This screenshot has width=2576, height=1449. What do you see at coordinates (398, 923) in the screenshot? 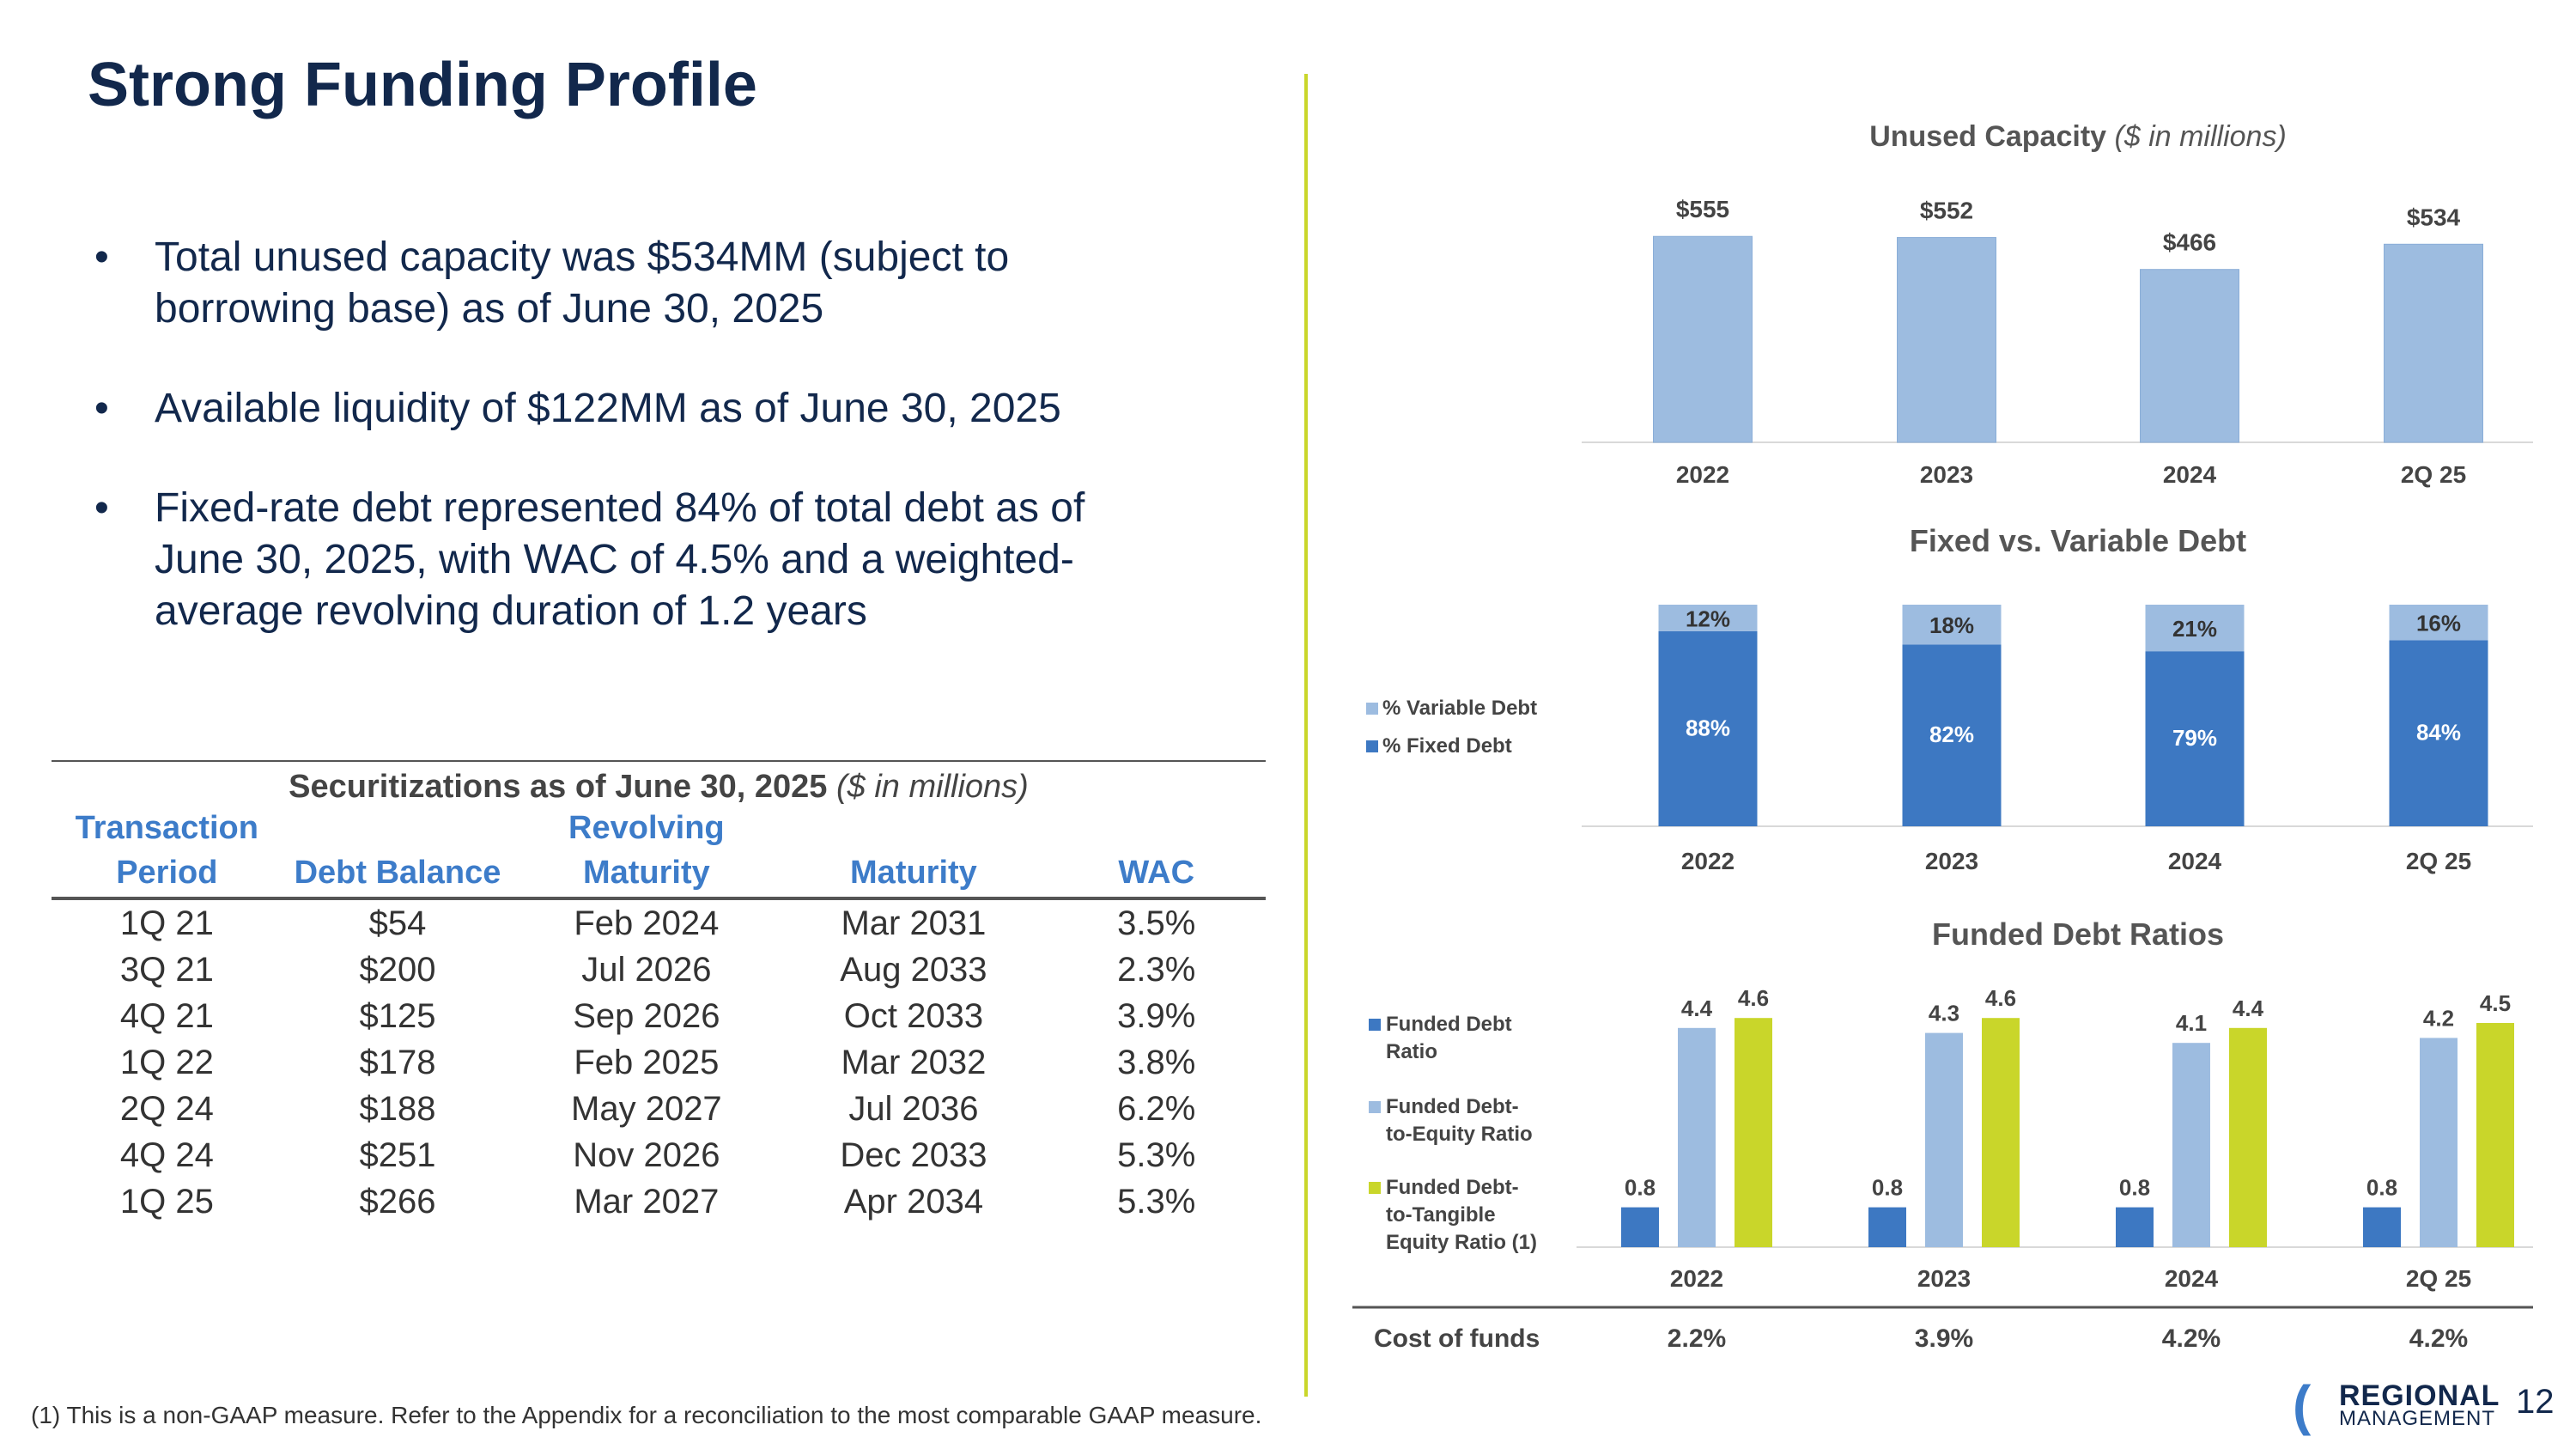
I see `table-cell: $54` at bounding box center [398, 923].